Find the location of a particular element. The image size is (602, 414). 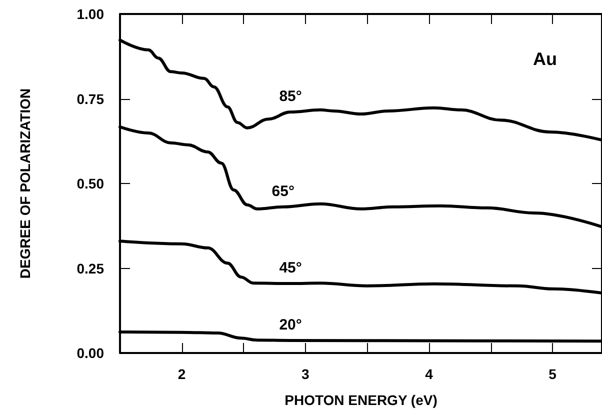

series-label: 65° is located at coordinates (283, 191).